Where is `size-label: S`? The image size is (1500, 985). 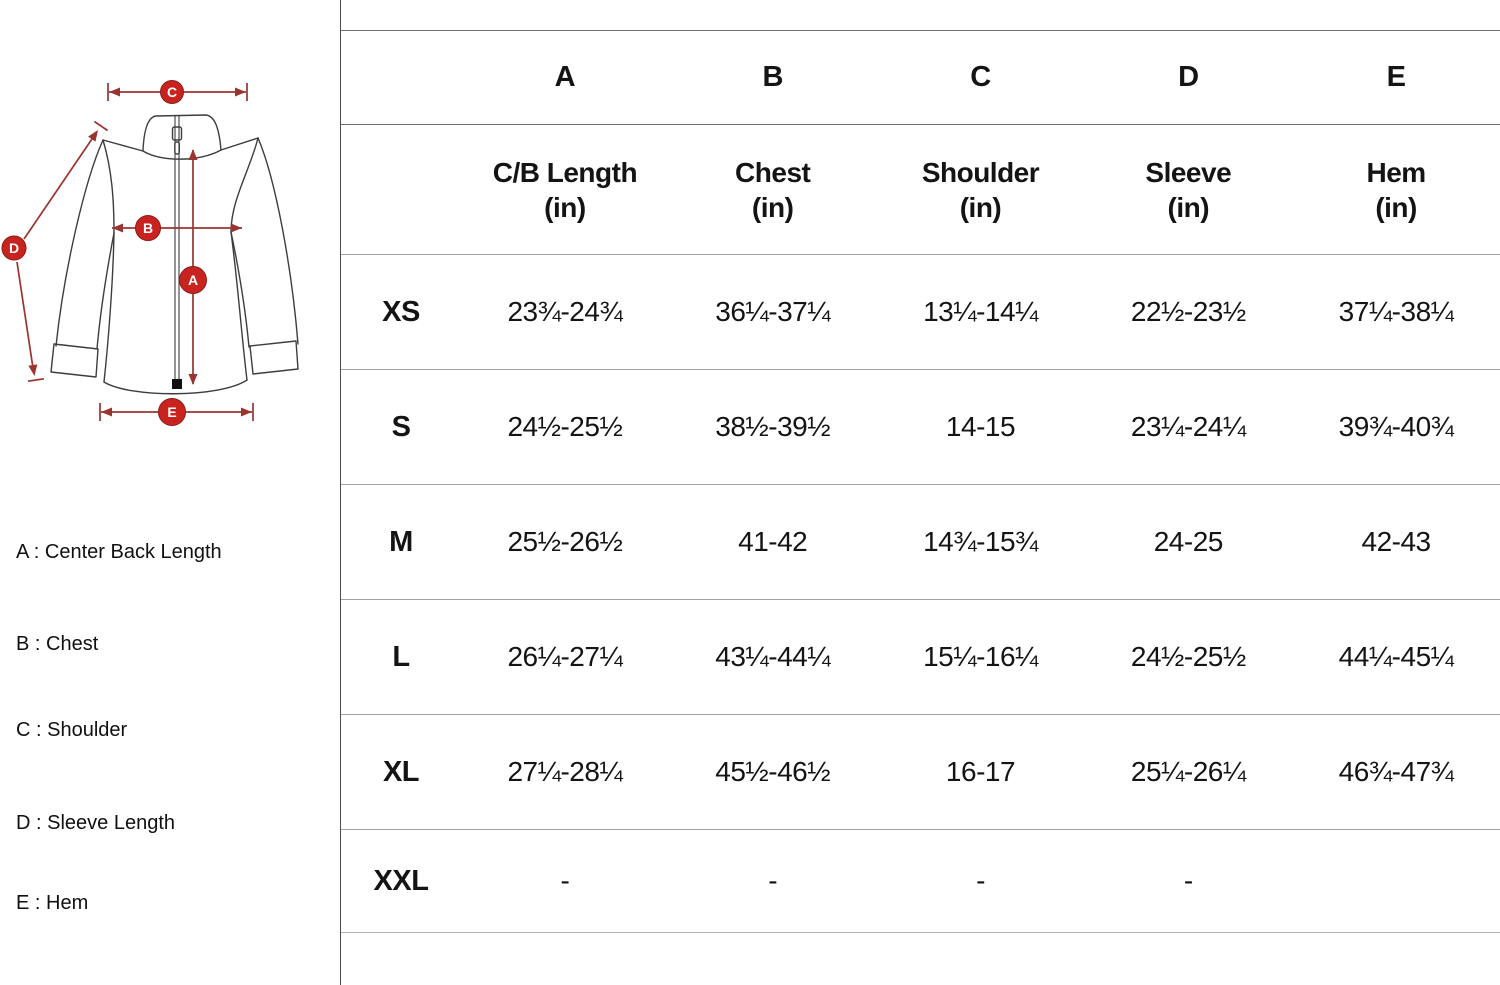 size-label: S is located at coordinates (401, 426).